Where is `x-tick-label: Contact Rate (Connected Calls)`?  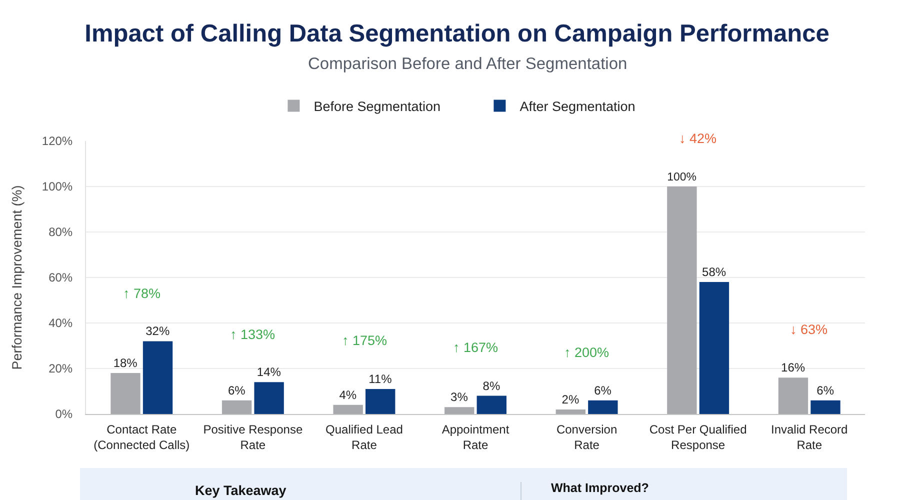 x-tick-label: Contact Rate (Connected Calls) is located at coordinates (142, 437).